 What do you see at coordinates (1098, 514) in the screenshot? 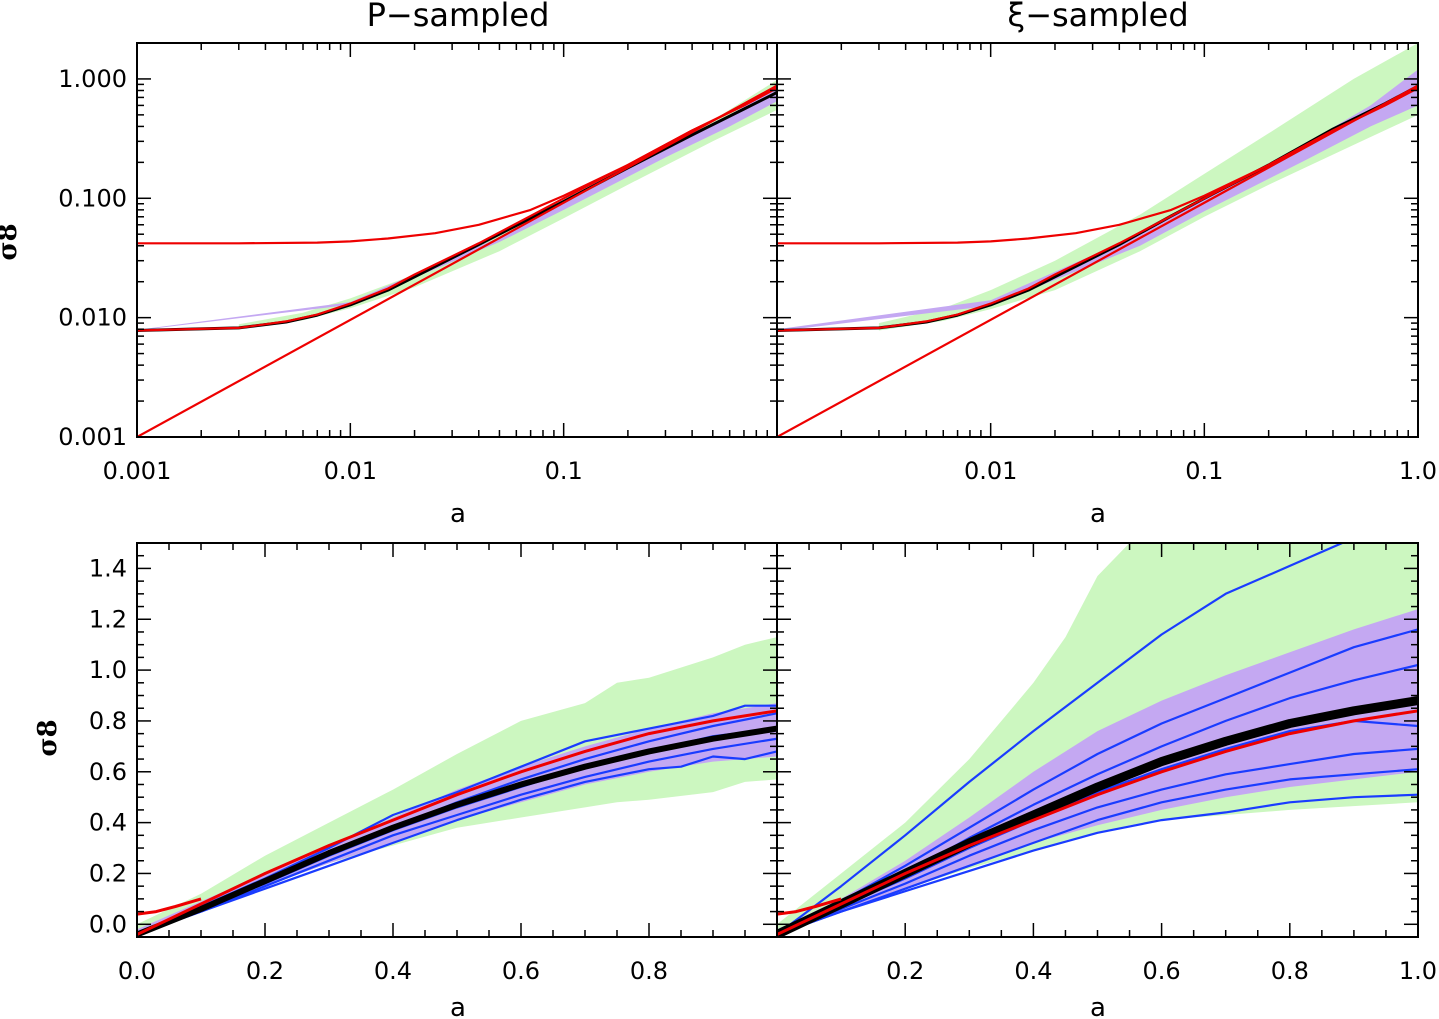
I see `xlabel-top-right: a` at bounding box center [1098, 514].